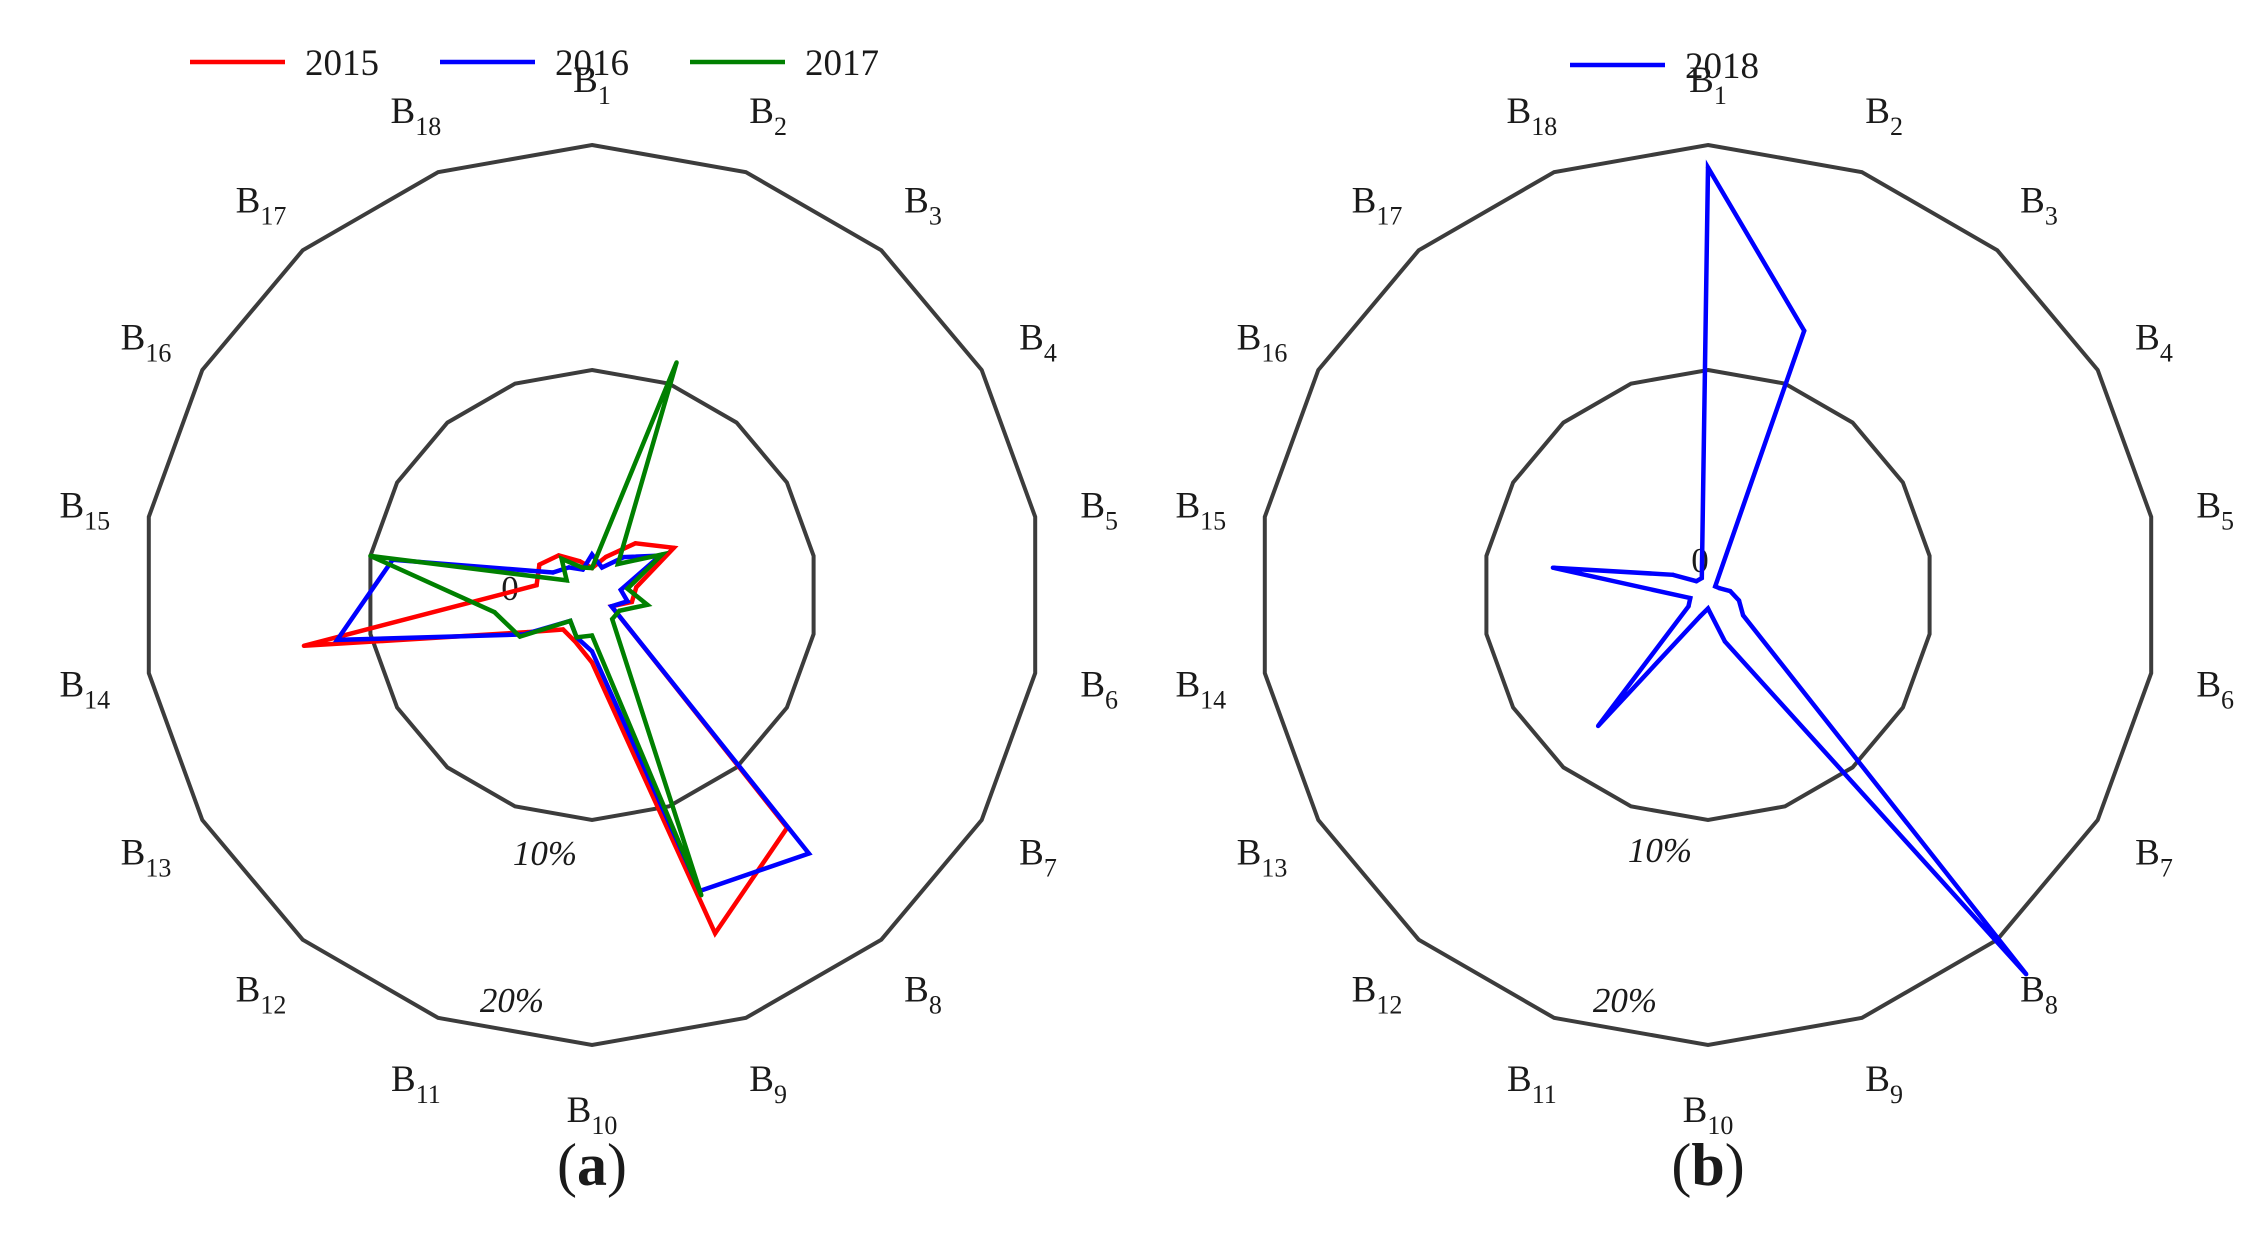  I want to click on data-point-2018-B12, so click(1598, 726).